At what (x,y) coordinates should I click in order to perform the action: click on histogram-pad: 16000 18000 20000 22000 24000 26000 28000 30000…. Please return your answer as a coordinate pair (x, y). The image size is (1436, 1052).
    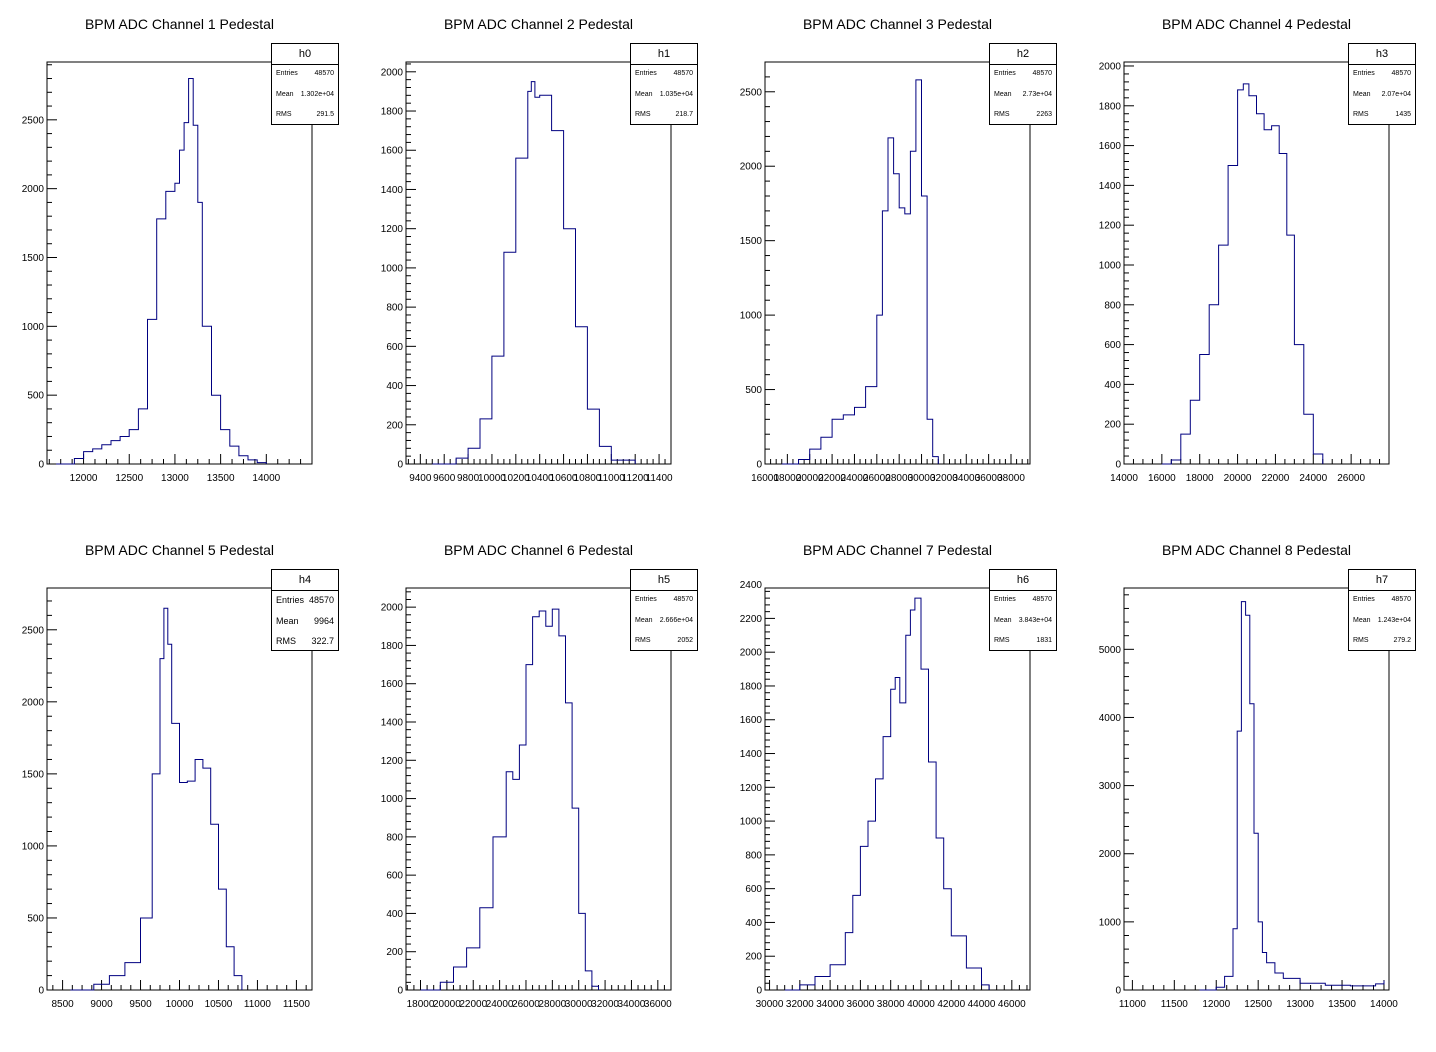
    Looking at the image, I should click on (897, 263).